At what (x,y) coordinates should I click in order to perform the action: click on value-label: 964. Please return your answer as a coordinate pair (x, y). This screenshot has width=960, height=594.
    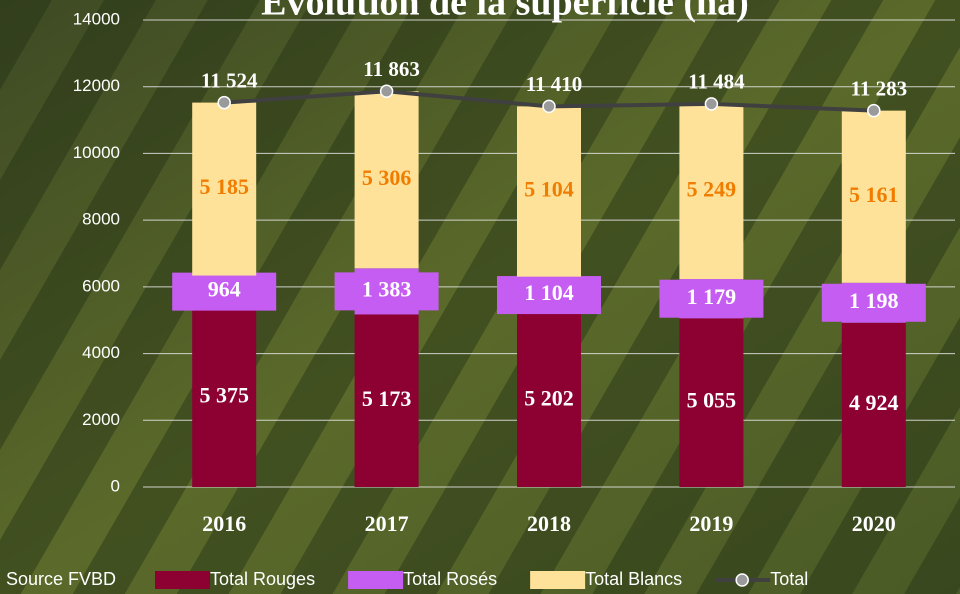
    Looking at the image, I should click on (224, 289).